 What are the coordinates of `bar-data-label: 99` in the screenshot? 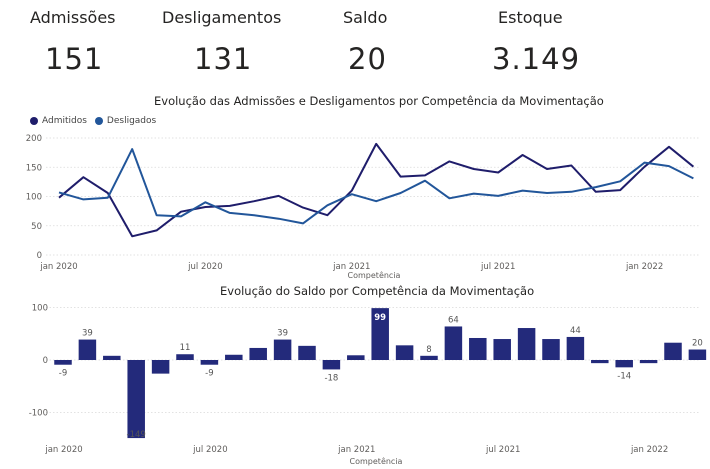 It's located at (380, 318).